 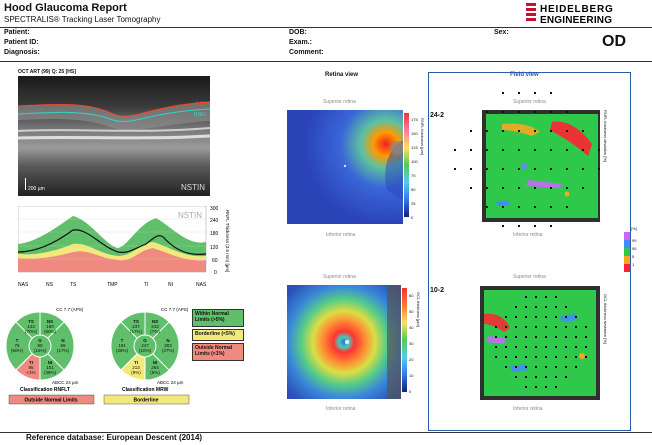 I want to click on gcl-scale-label: GCL thickness [µm], so click(x=418, y=309).